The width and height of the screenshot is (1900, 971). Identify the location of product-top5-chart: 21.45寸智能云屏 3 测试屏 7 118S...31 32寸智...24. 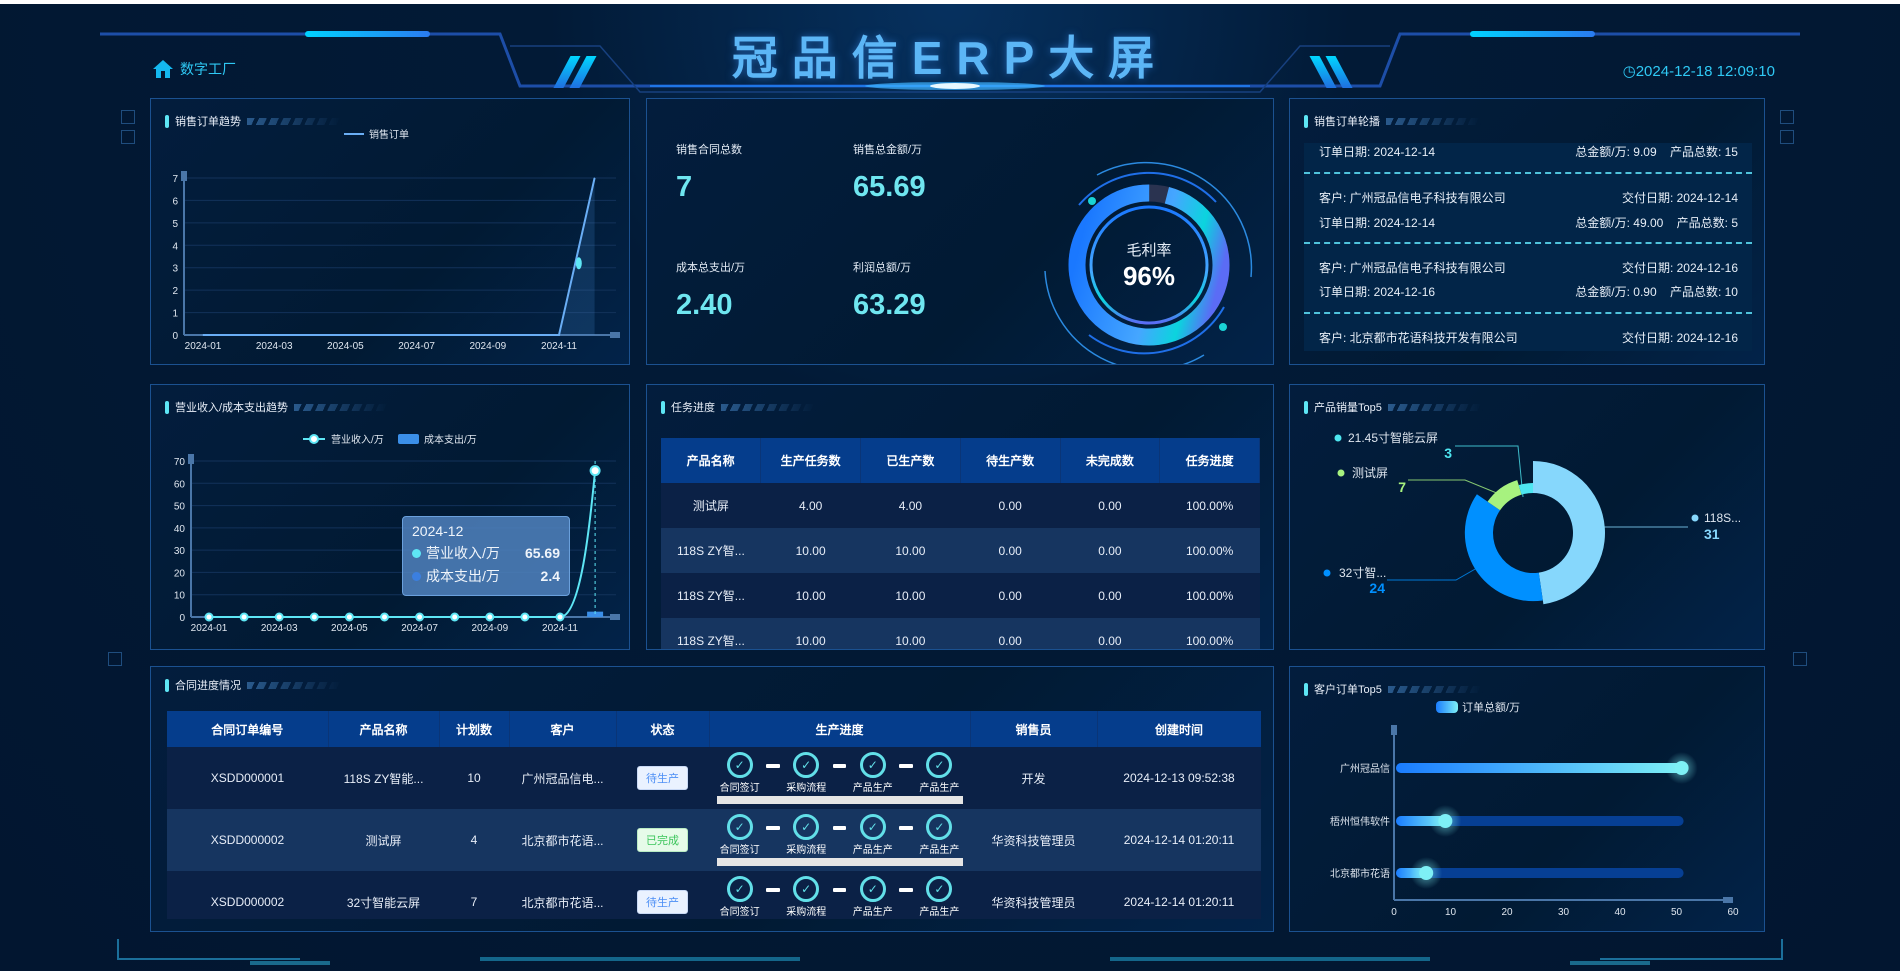
(1532, 517).